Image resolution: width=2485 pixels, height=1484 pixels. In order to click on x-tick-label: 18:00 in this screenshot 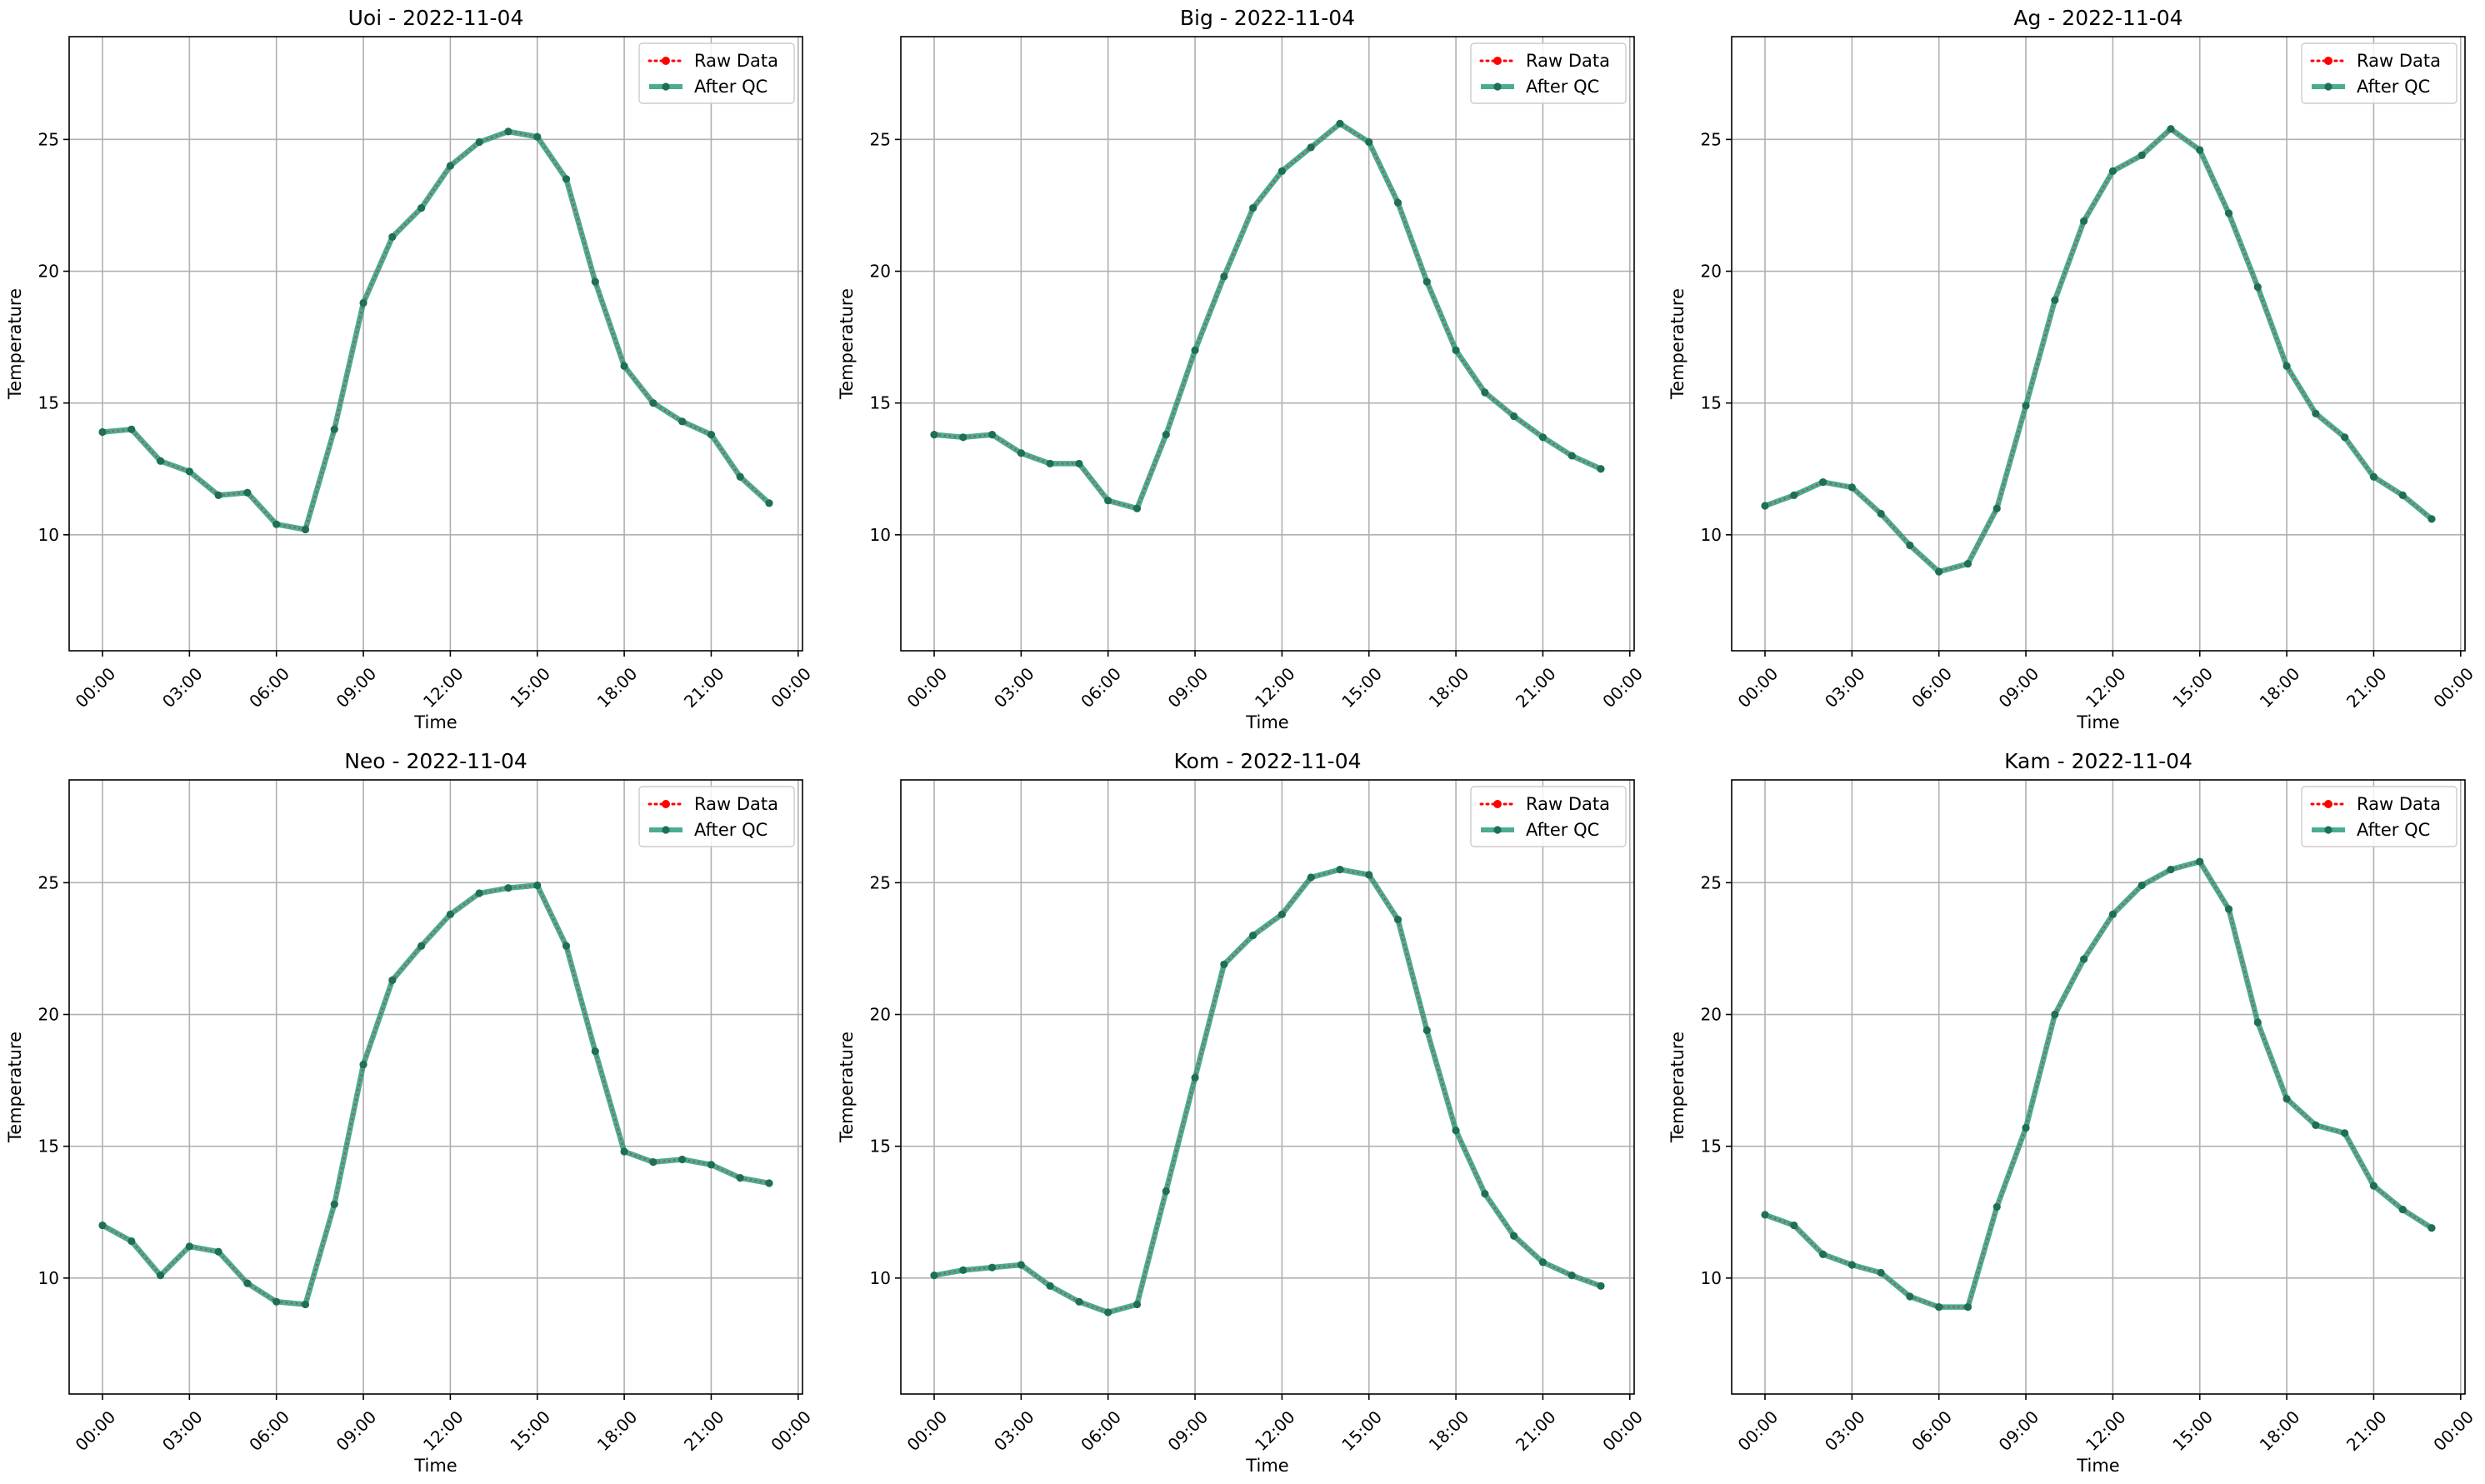, I will do `click(1449, 1431)`.